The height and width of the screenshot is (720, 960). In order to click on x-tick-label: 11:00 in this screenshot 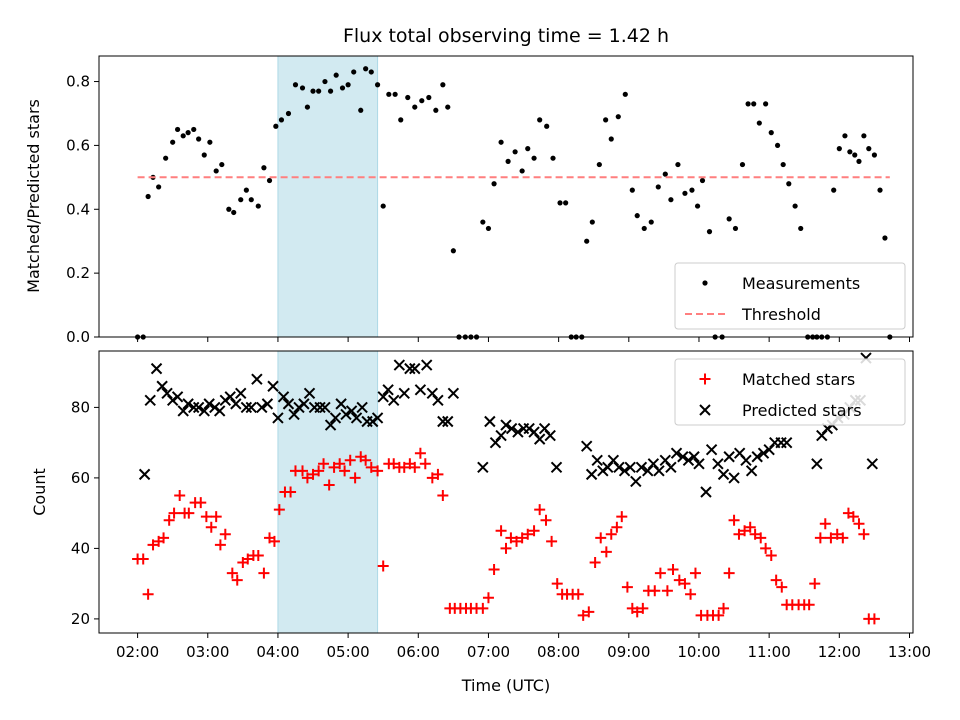, I will do `click(769, 652)`.